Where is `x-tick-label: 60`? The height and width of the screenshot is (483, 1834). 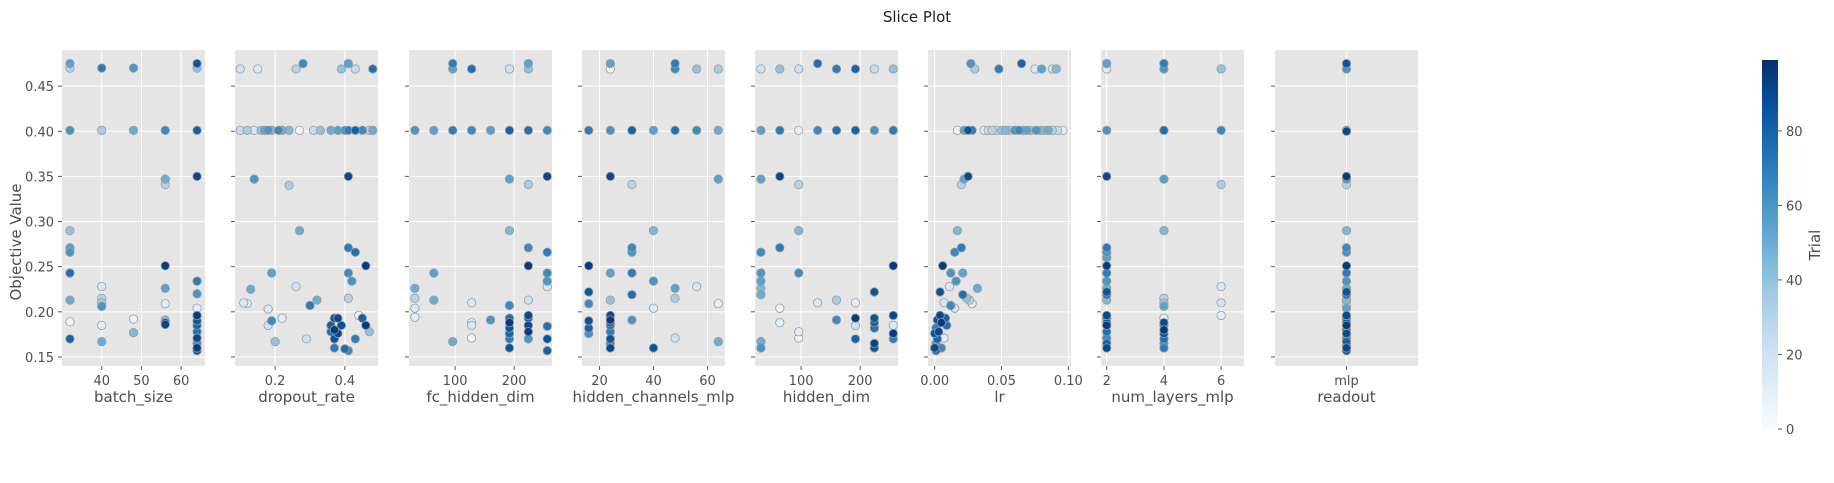 x-tick-label: 60 is located at coordinates (707, 381).